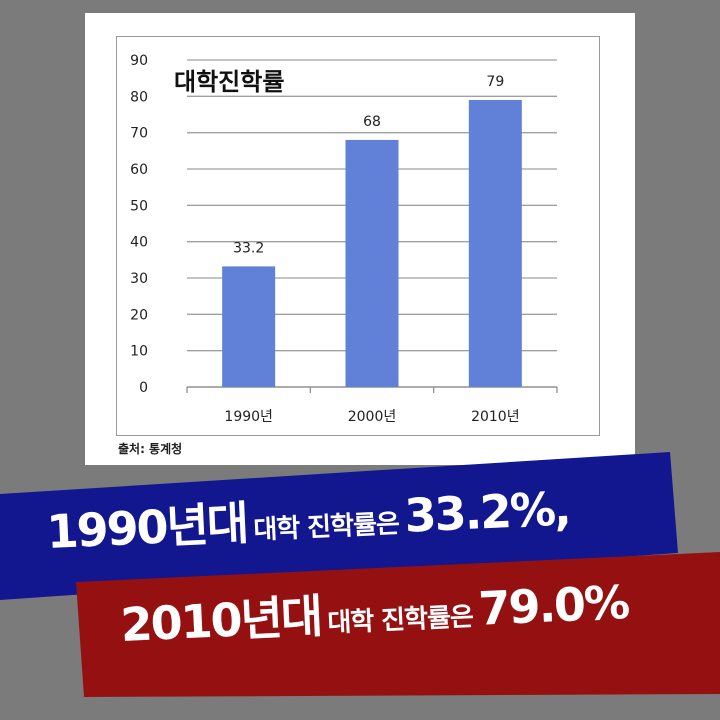  Describe the element at coordinates (139, 170) in the screenshot. I see `y-tick-label: 60` at that location.